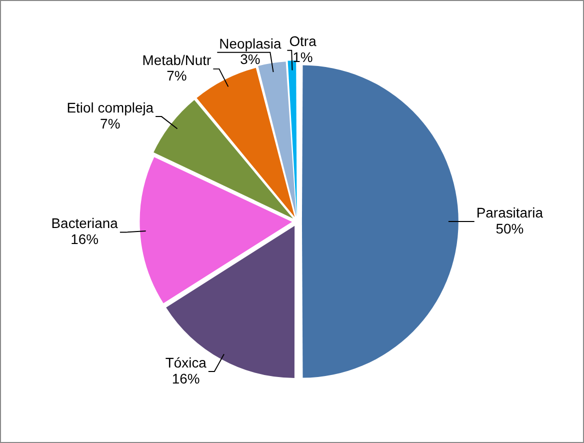 Image resolution: width=584 pixels, height=443 pixels. Describe the element at coordinates (250, 59) in the screenshot. I see `data-label: 3%` at that location.